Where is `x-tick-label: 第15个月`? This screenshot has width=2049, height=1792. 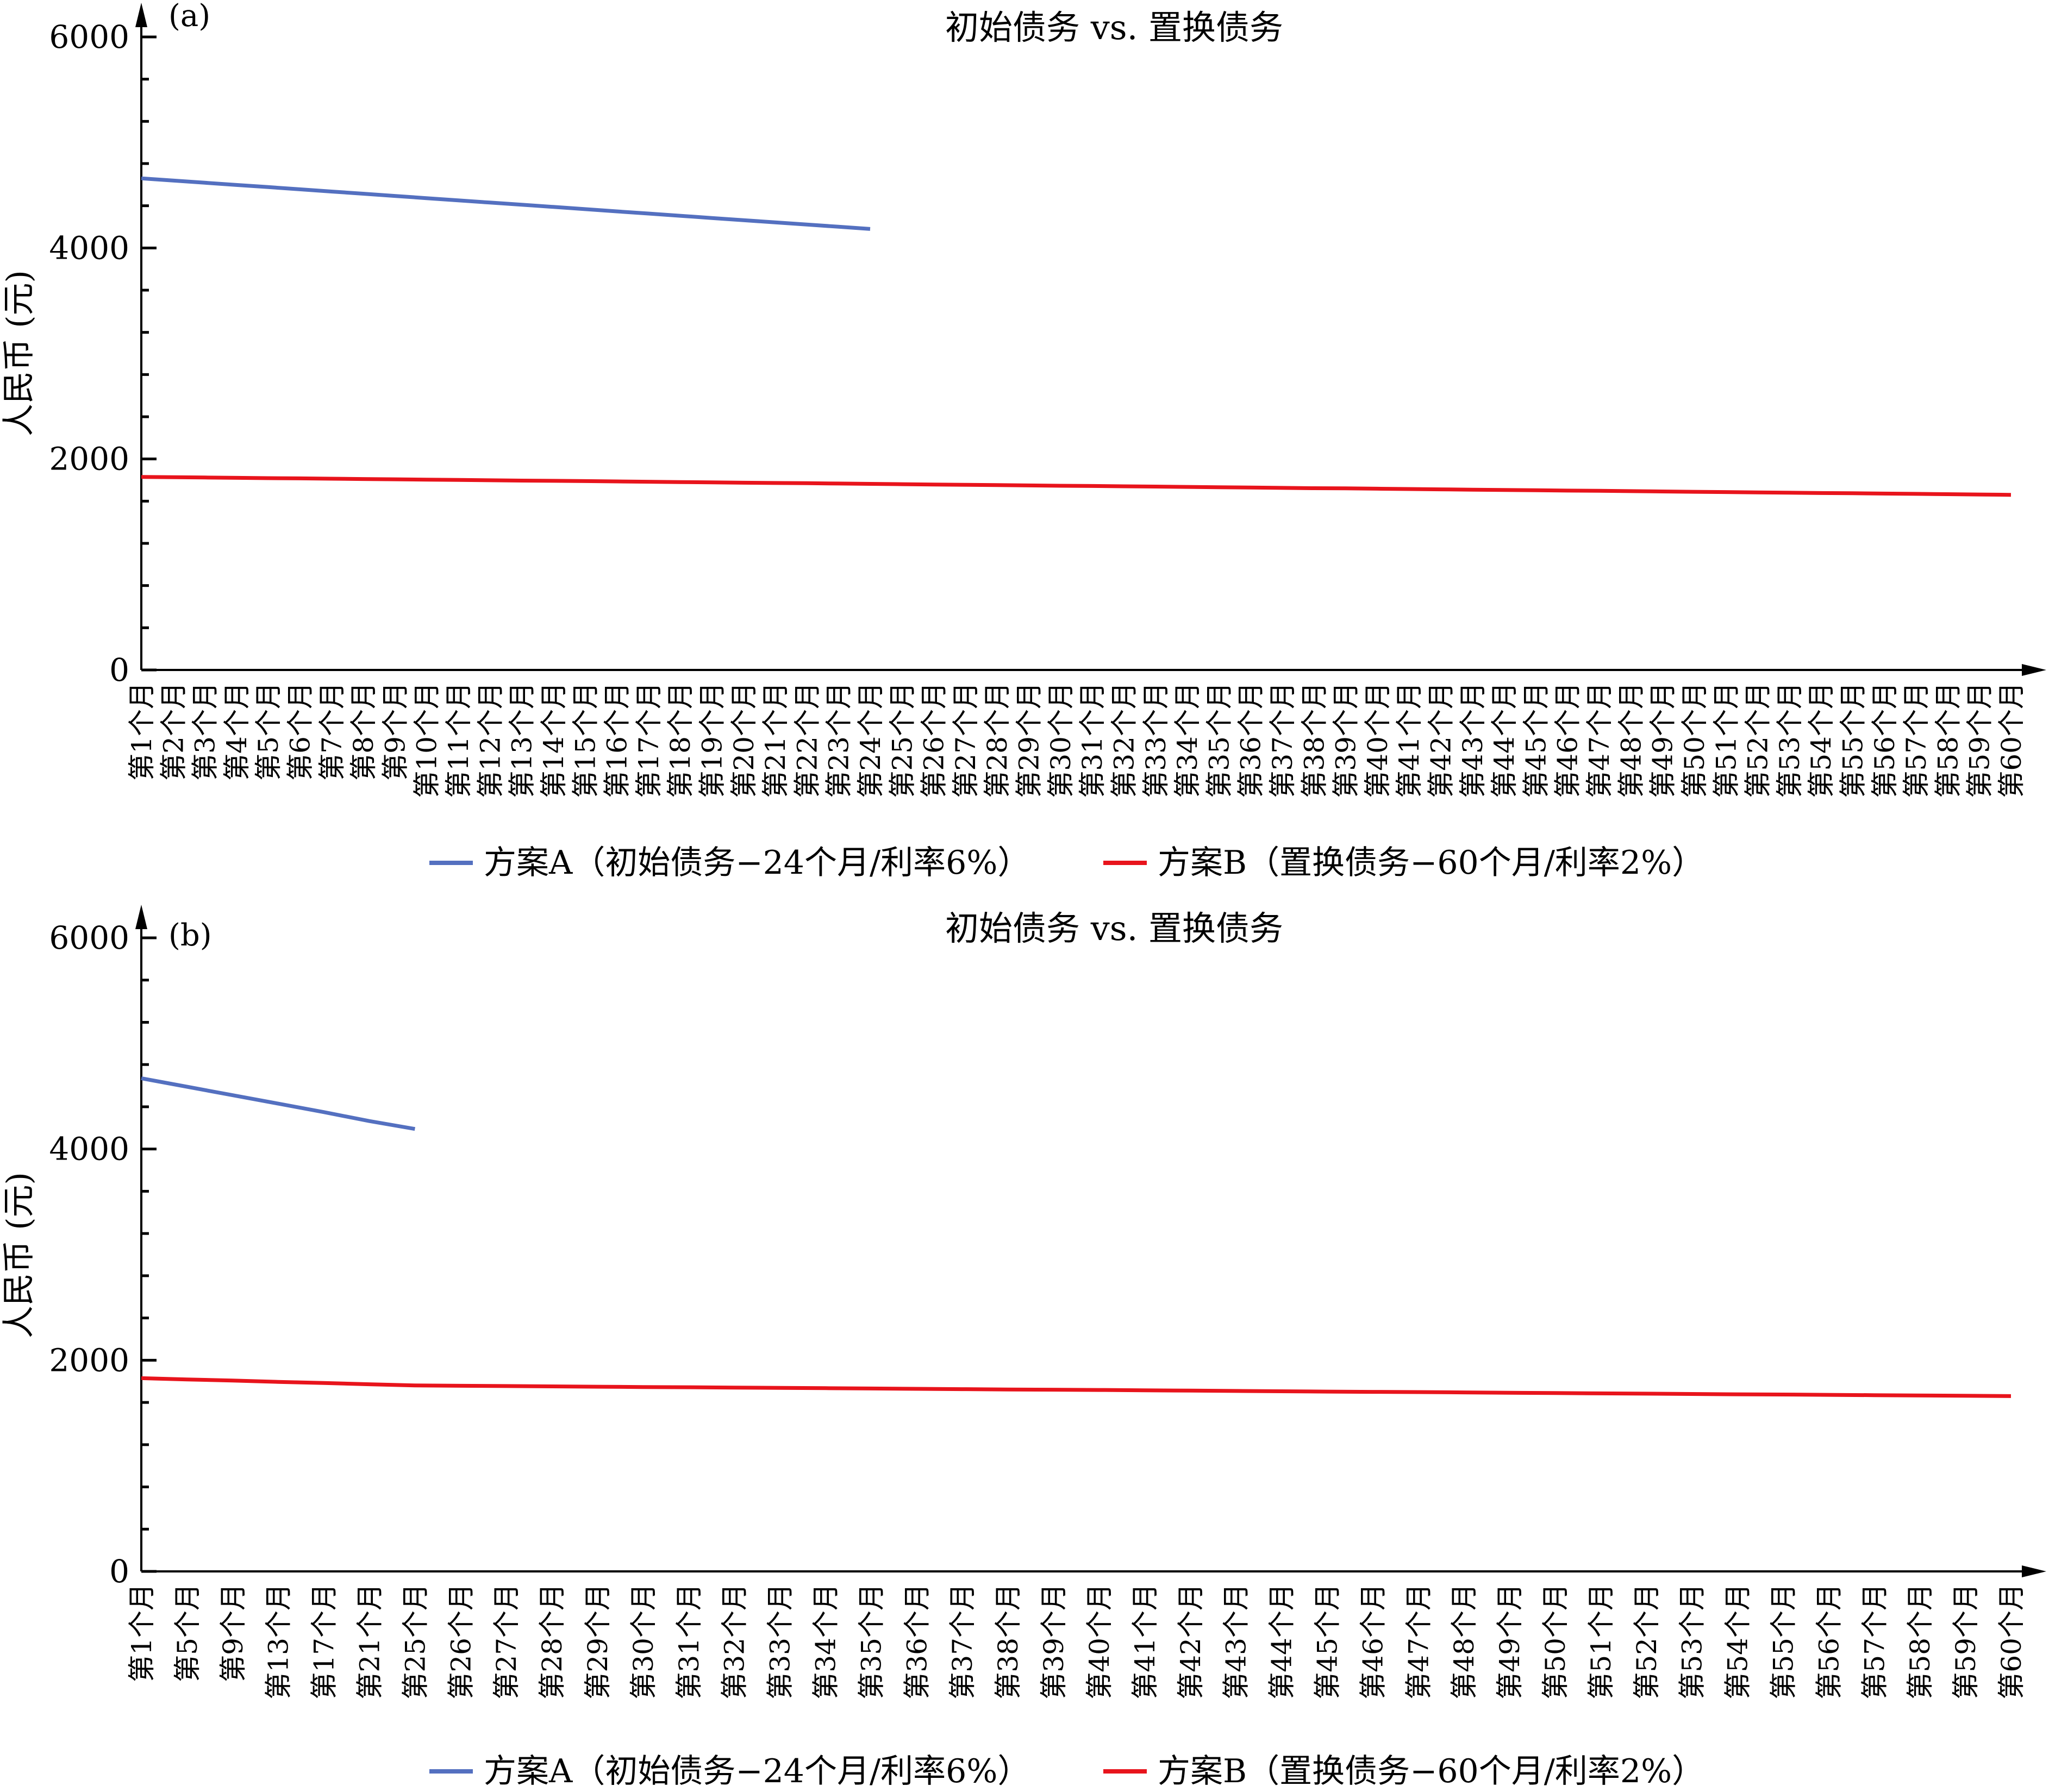 x-tick-label: 第15个月 is located at coordinates (586, 740).